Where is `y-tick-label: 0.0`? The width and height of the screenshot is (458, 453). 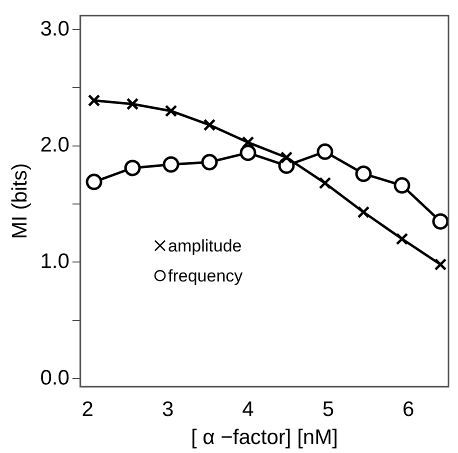 y-tick-label: 0.0 is located at coordinates (55, 378).